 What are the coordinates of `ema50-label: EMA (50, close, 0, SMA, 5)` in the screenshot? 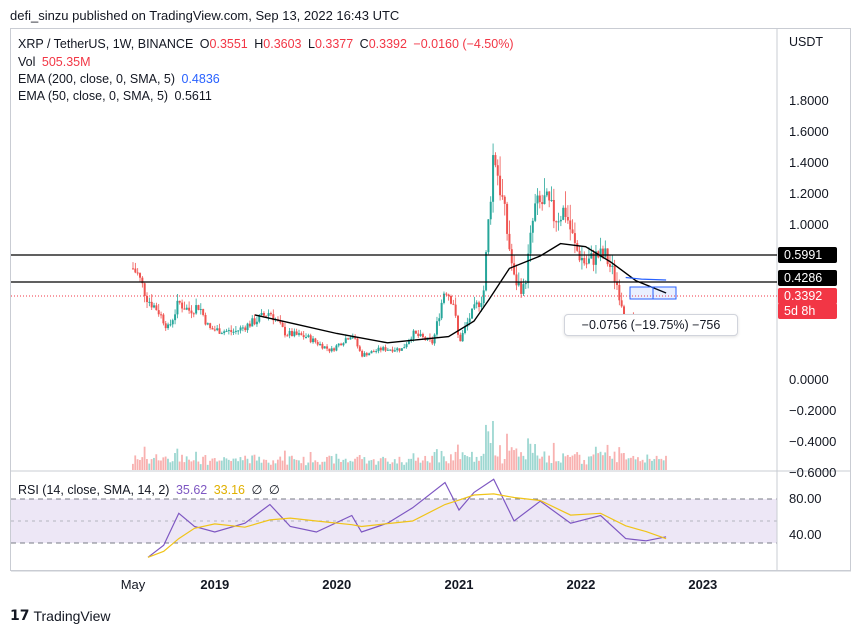 It's located at (93, 96).